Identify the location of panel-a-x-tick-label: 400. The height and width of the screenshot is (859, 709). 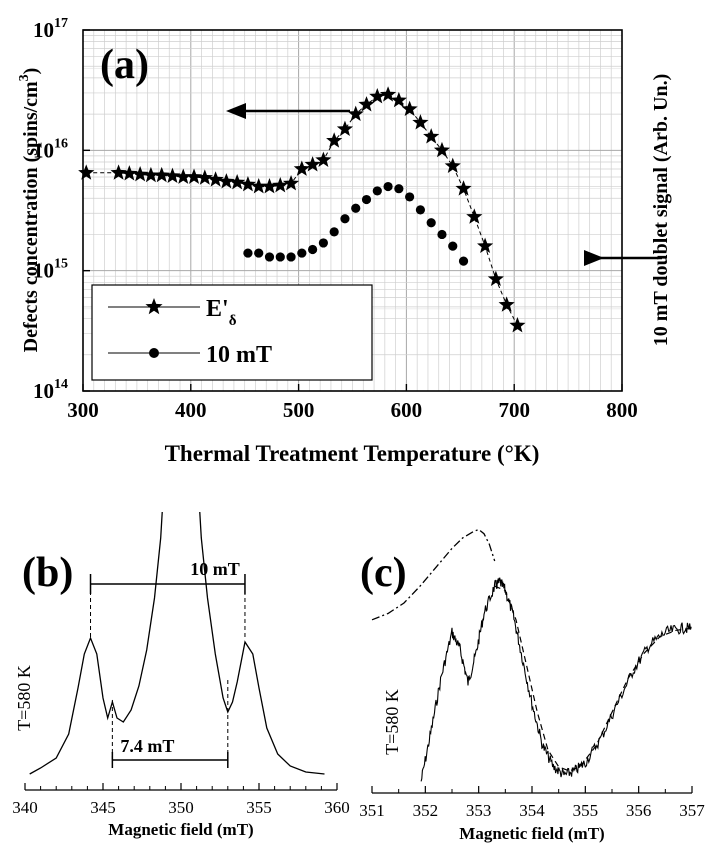
(191, 410).